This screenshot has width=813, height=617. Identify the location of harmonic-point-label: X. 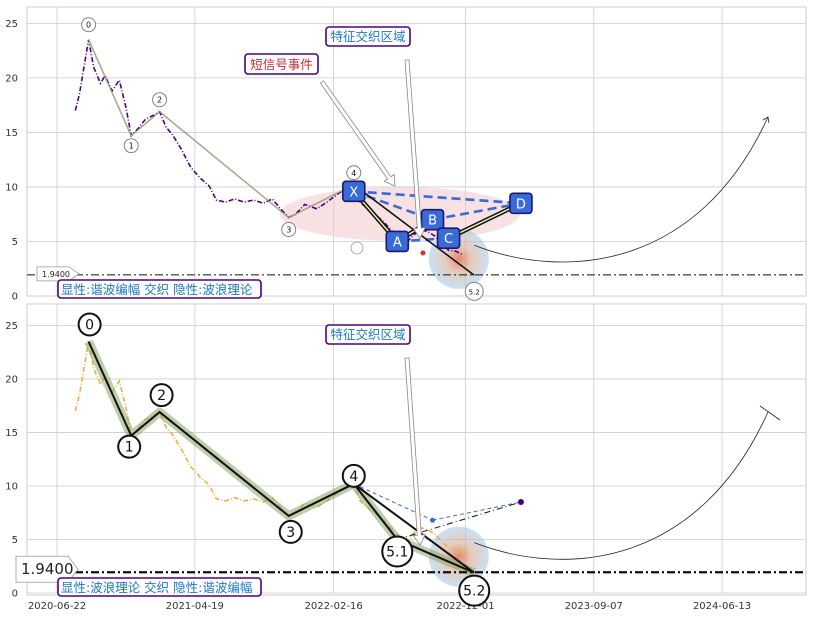
(353, 192).